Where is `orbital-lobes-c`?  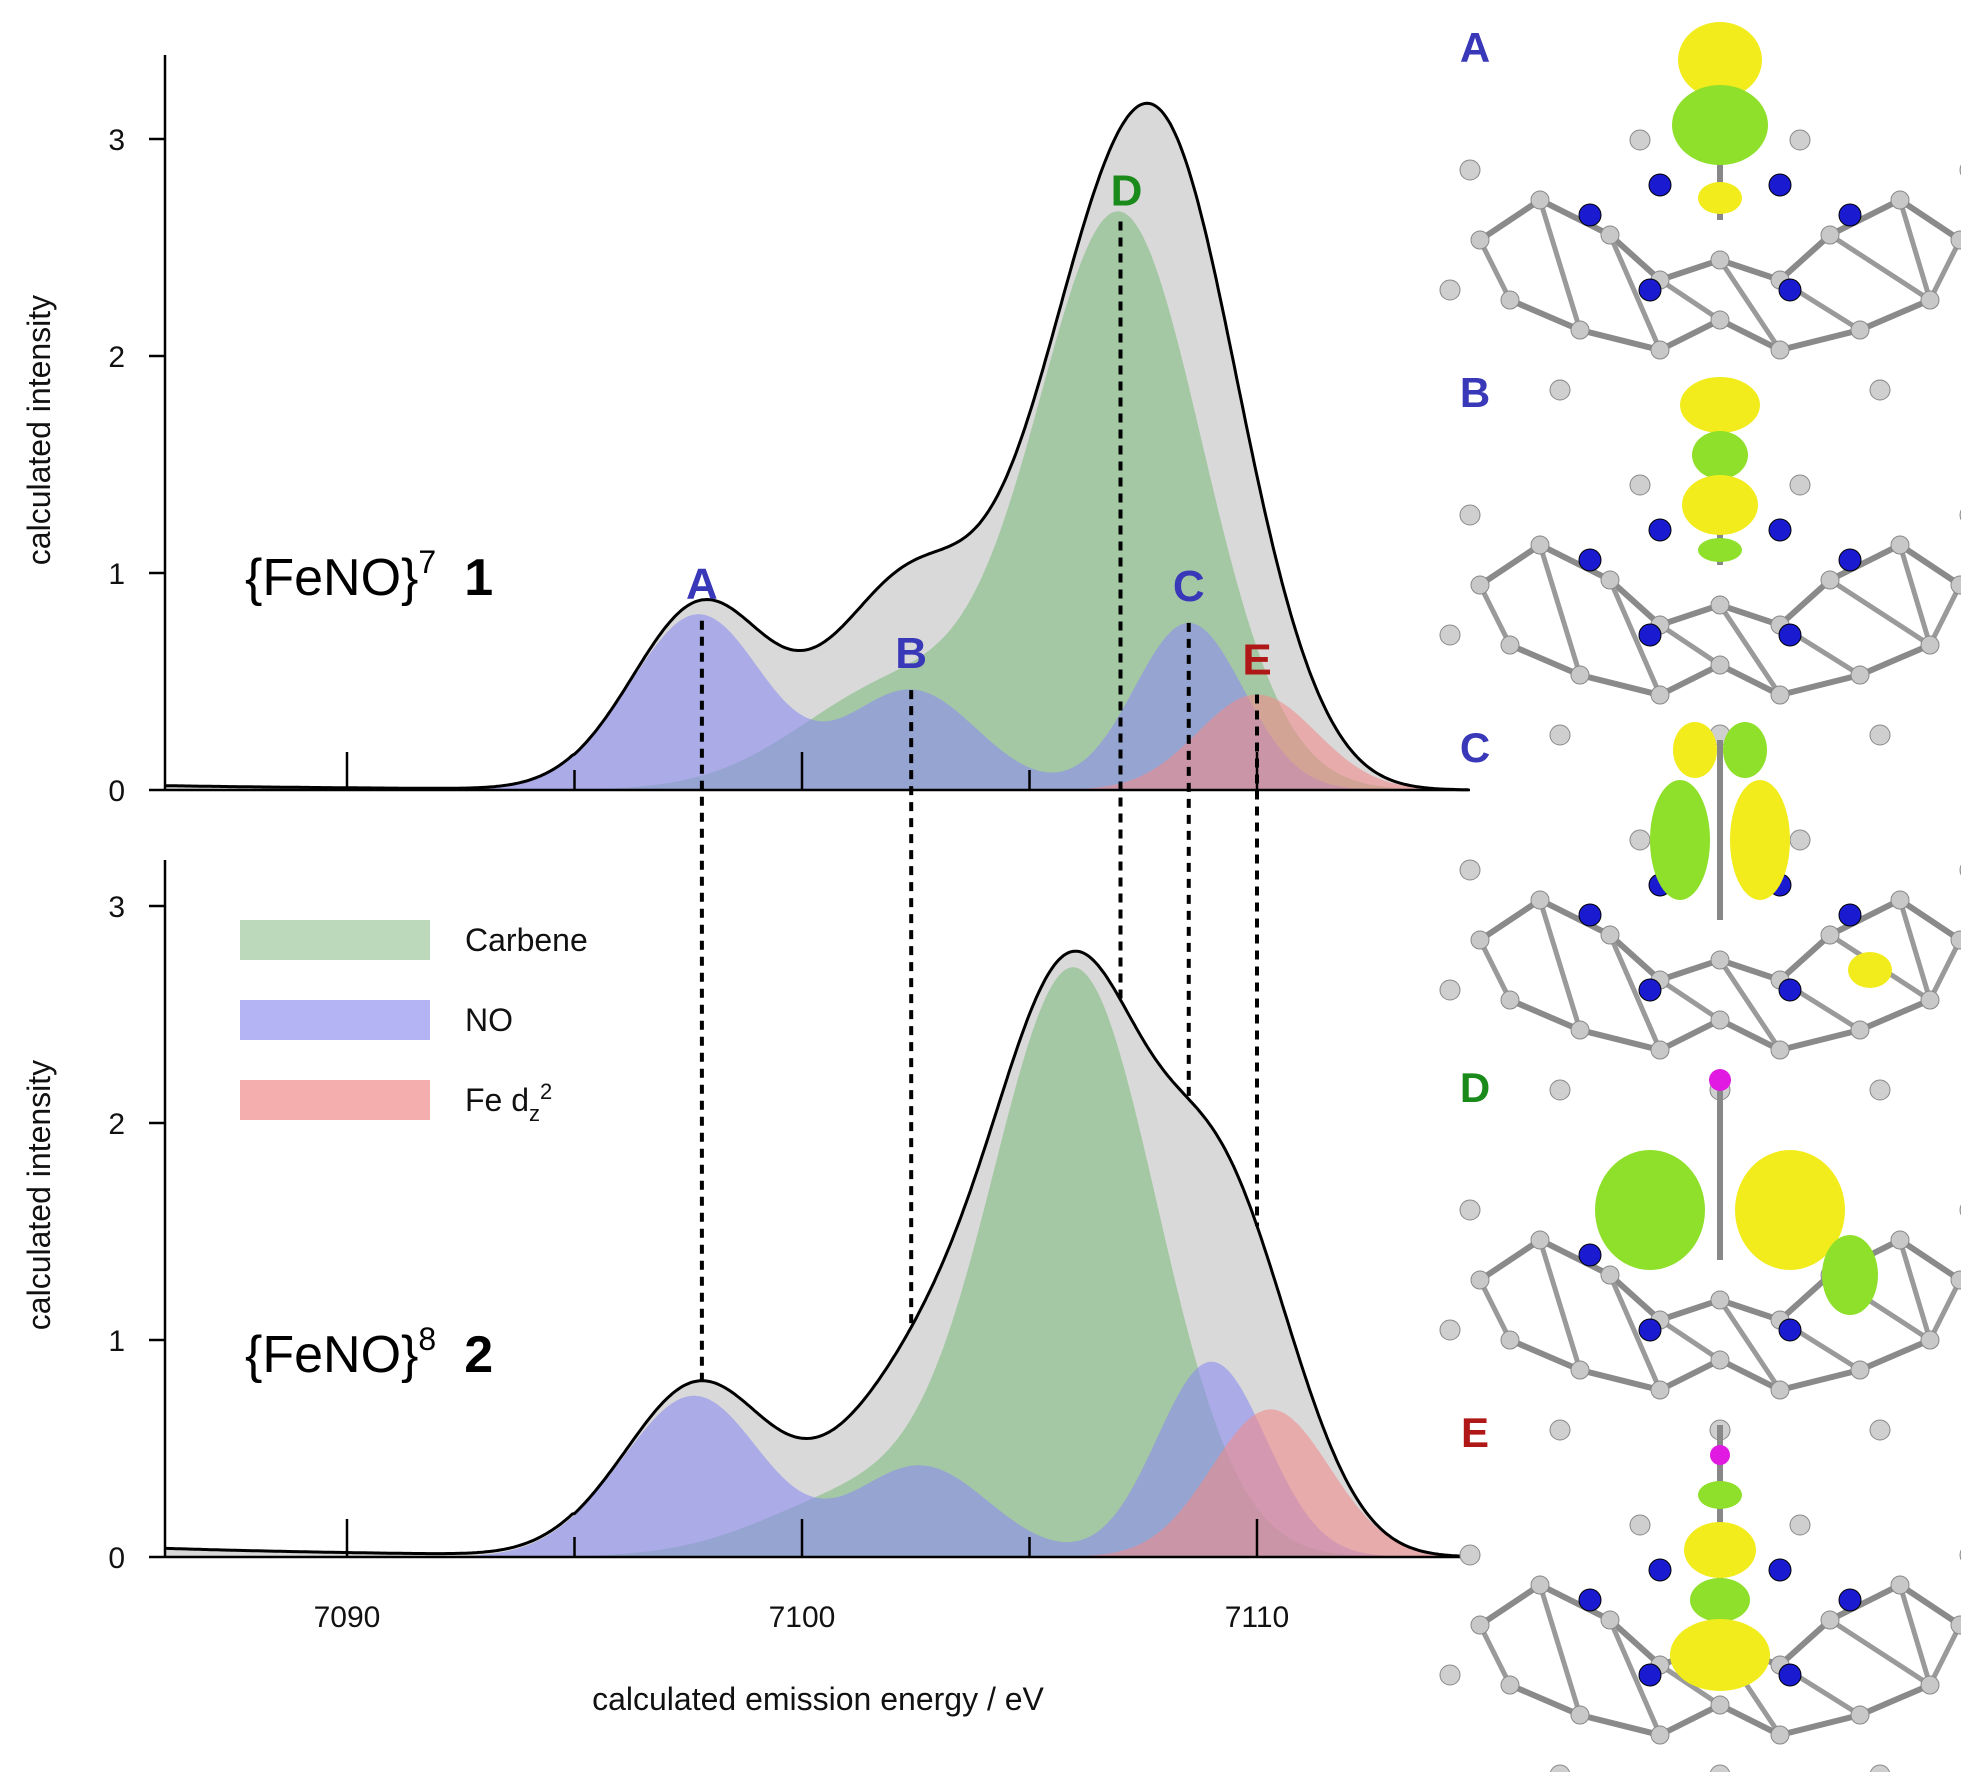
orbital-lobes-c is located at coordinates (1771, 855).